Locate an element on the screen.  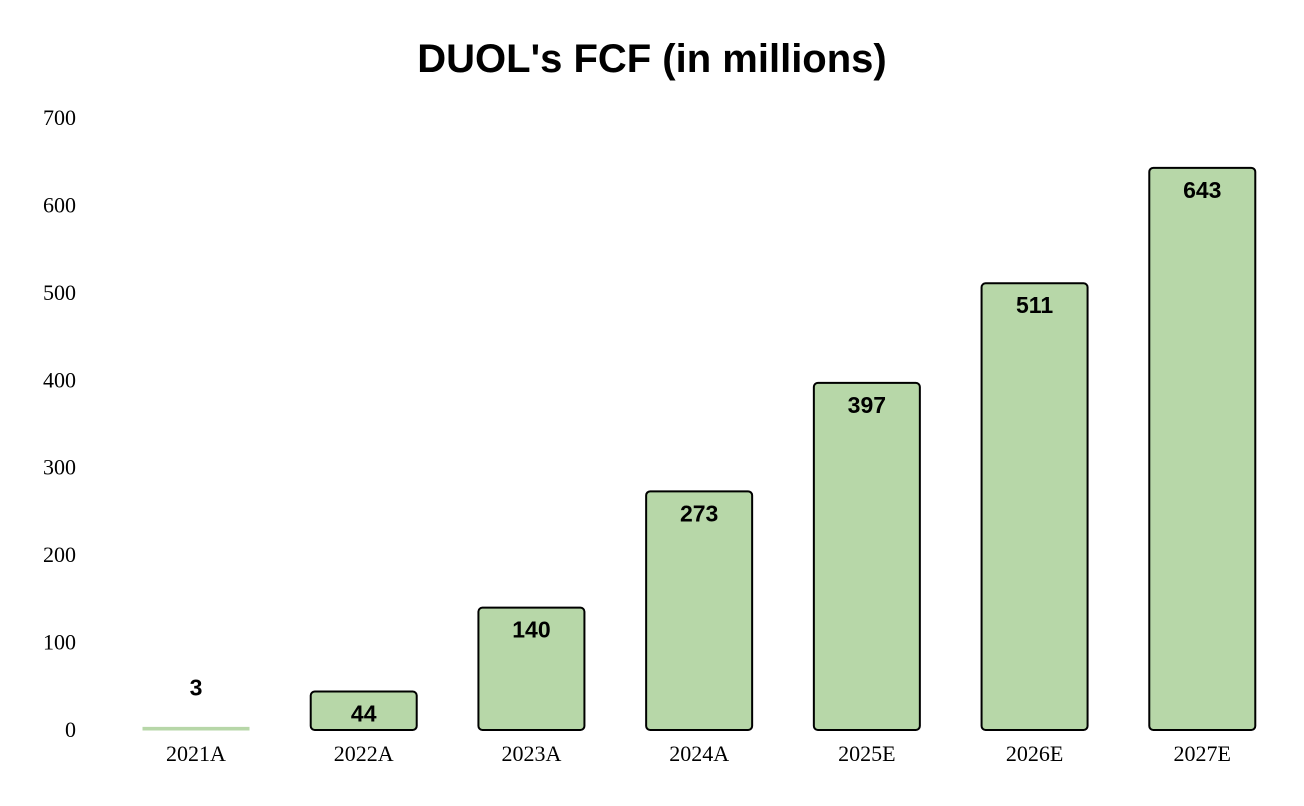
y-tick-label: 100 is located at coordinates (59, 642).